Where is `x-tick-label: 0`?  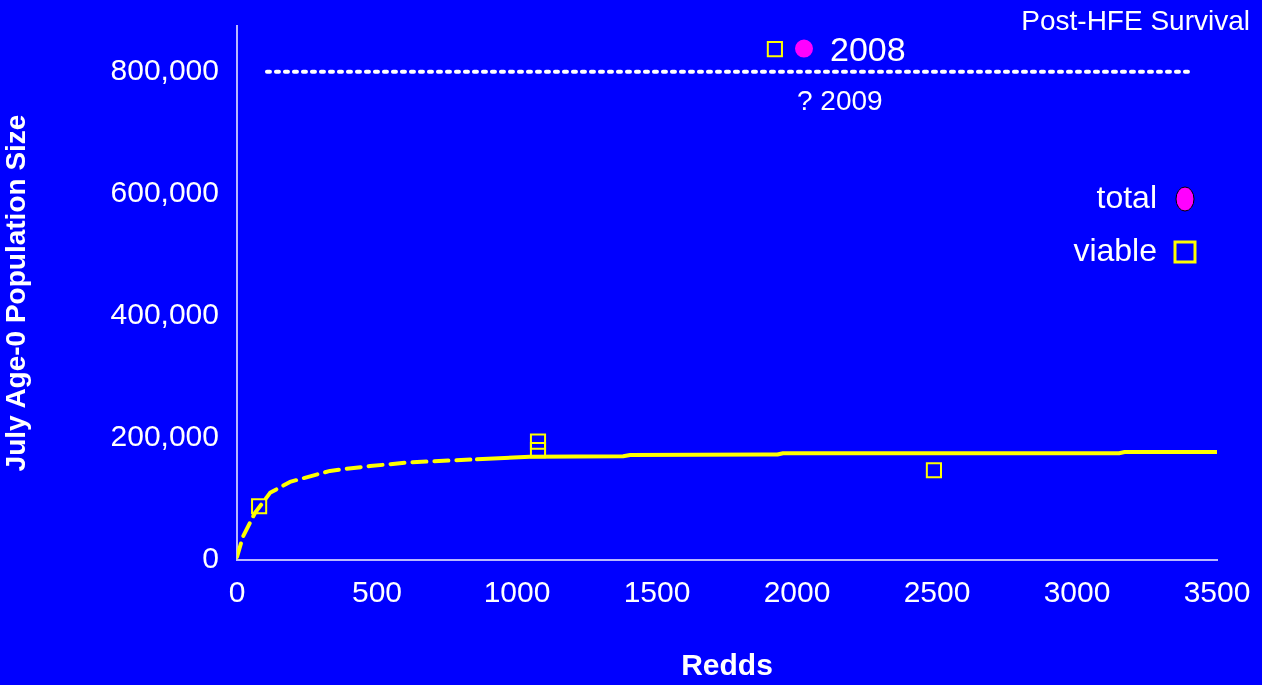
x-tick-label: 0 is located at coordinates (237, 592).